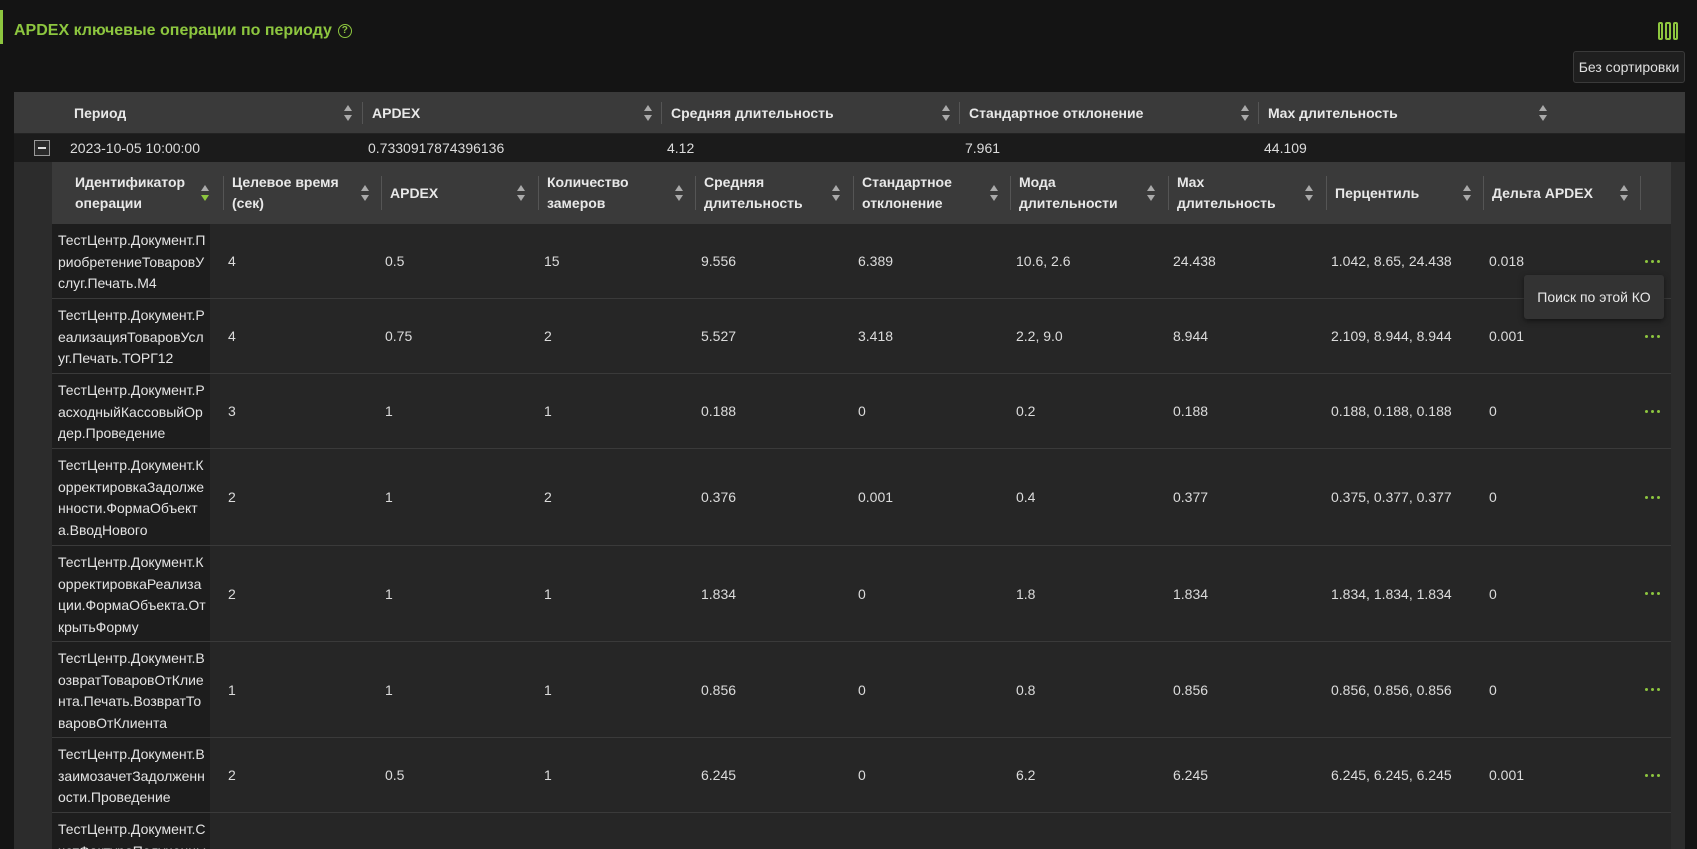 Image resolution: width=1697 pixels, height=849 pixels. Describe the element at coordinates (1391, 411) in the screenshot. I see `table-cell: 0.188, 0.188, 0.188` at that location.